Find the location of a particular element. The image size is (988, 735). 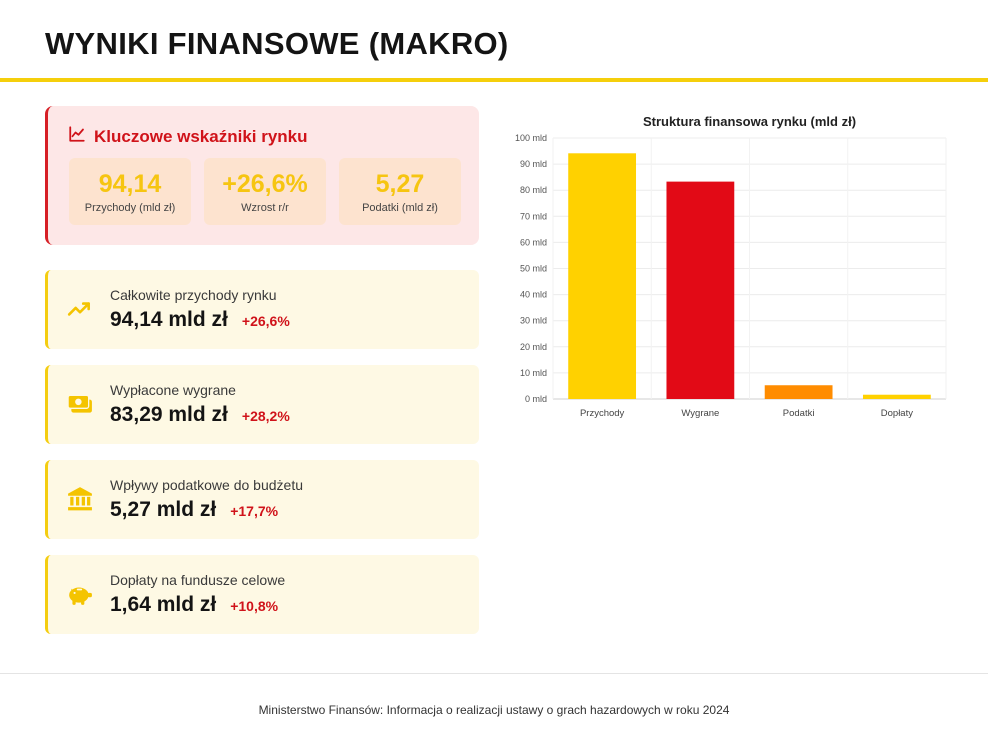

kpi-title: Kluczowe wskaźniki rynku is located at coordinates (188, 136).